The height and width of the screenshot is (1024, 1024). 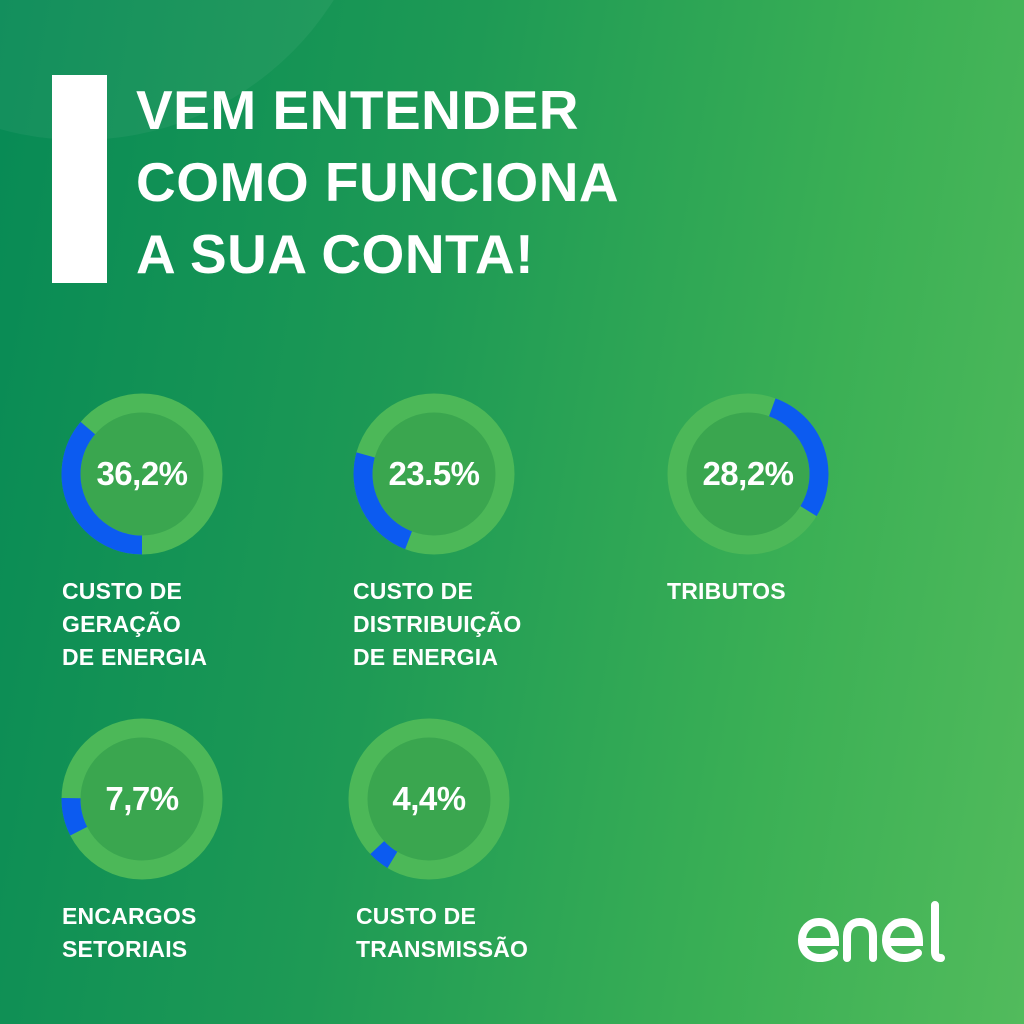 I want to click on title-line-1: VEM ENTENDER, so click(x=357, y=110).